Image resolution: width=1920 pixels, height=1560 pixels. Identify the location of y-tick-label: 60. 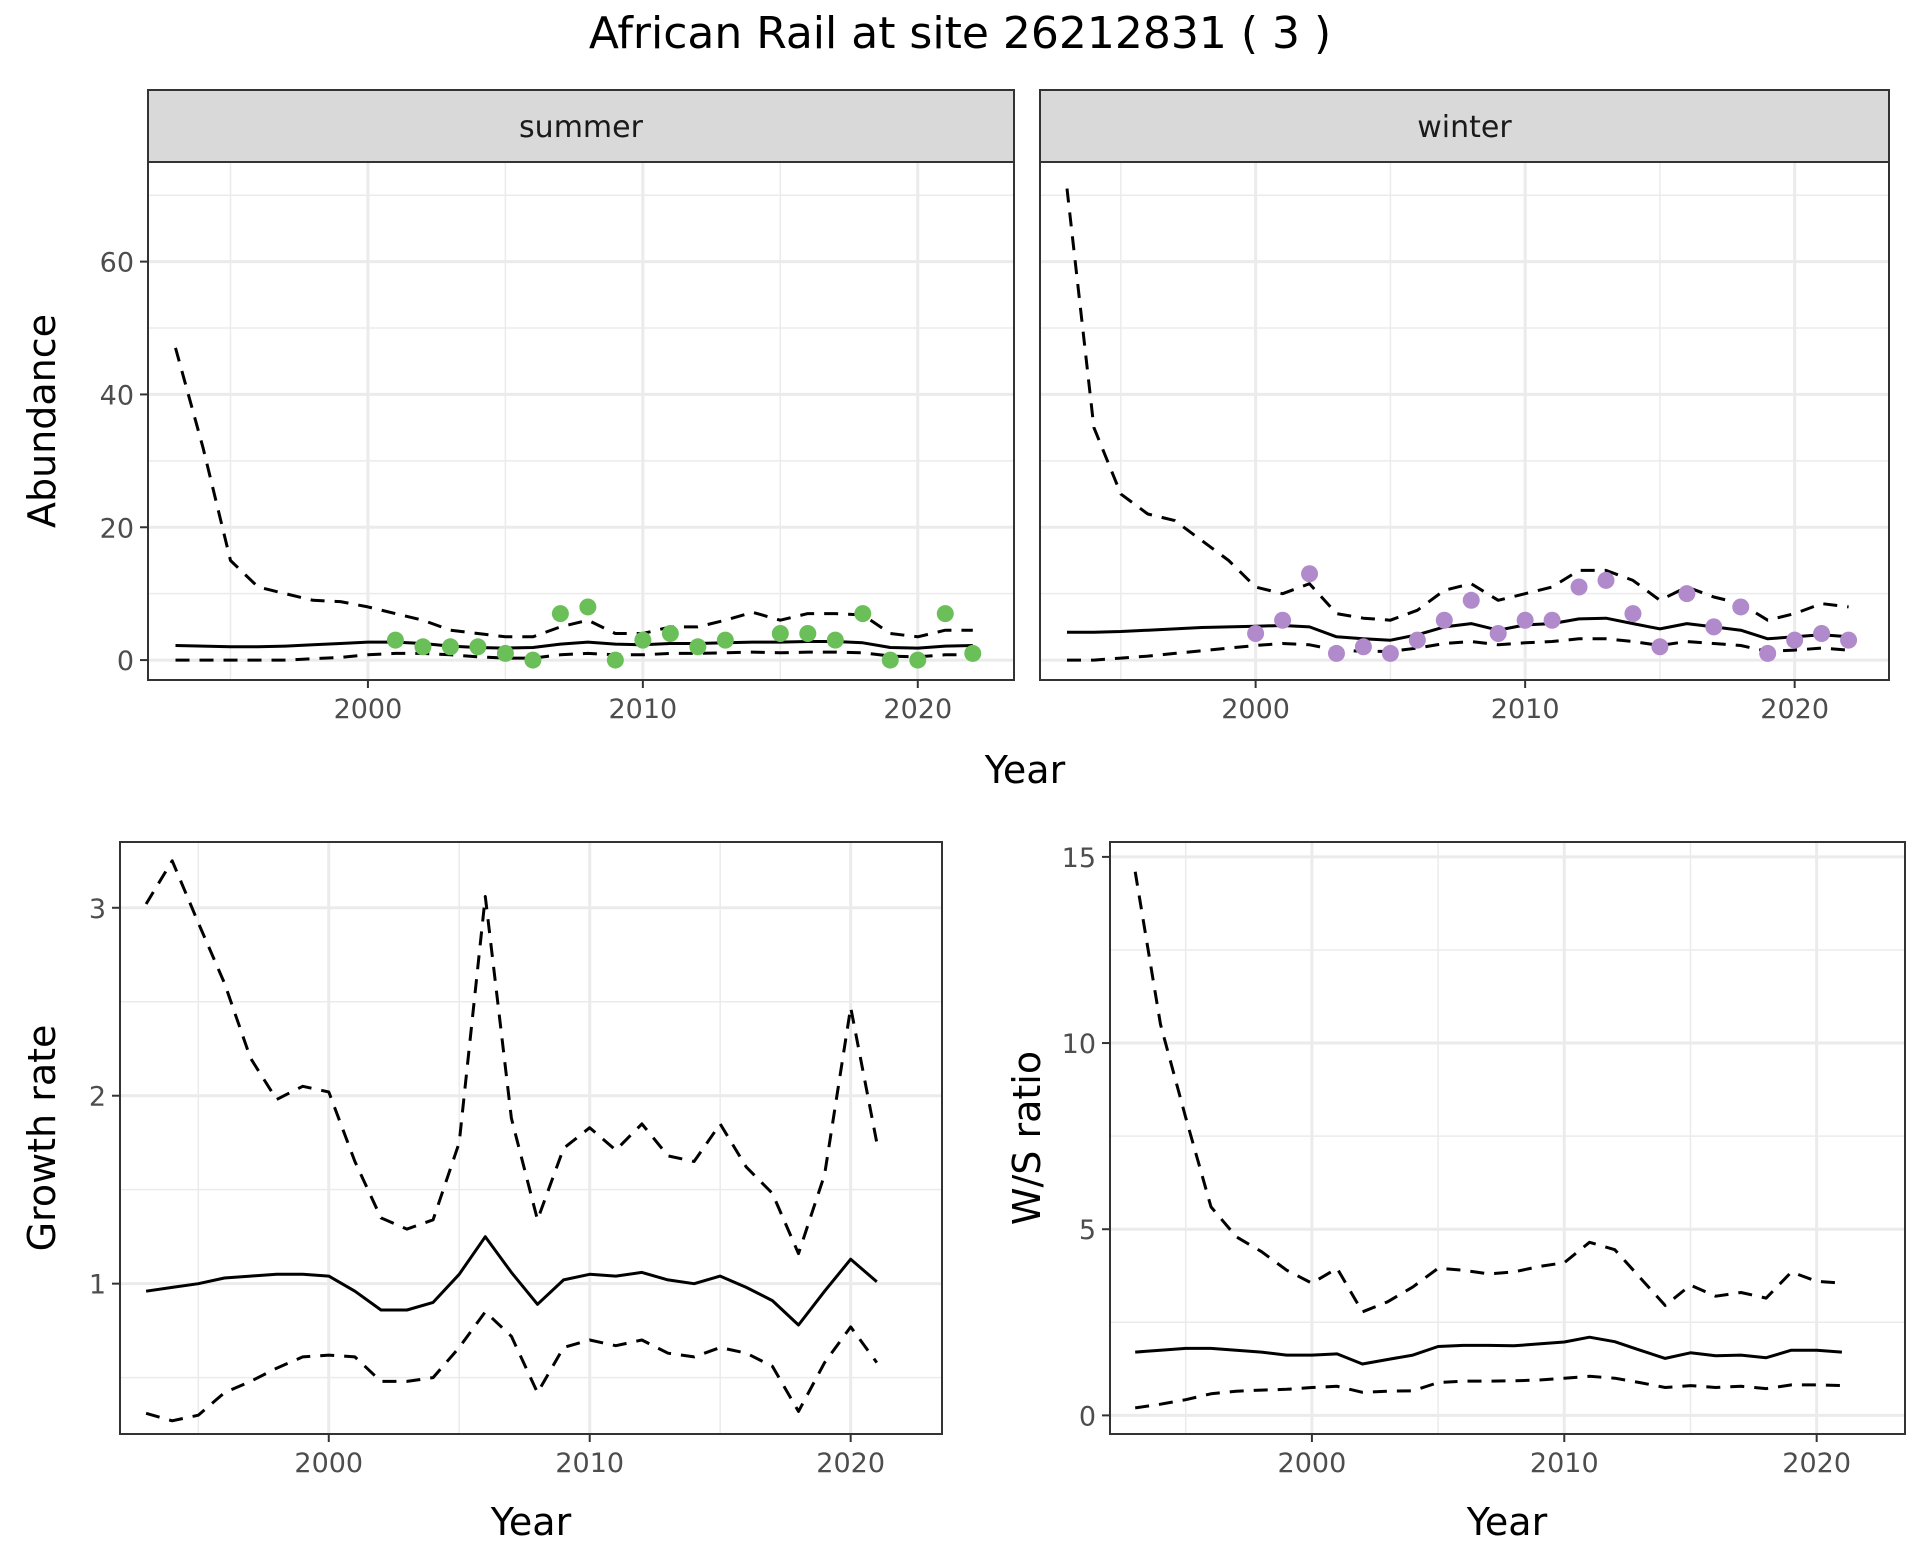
(117, 263).